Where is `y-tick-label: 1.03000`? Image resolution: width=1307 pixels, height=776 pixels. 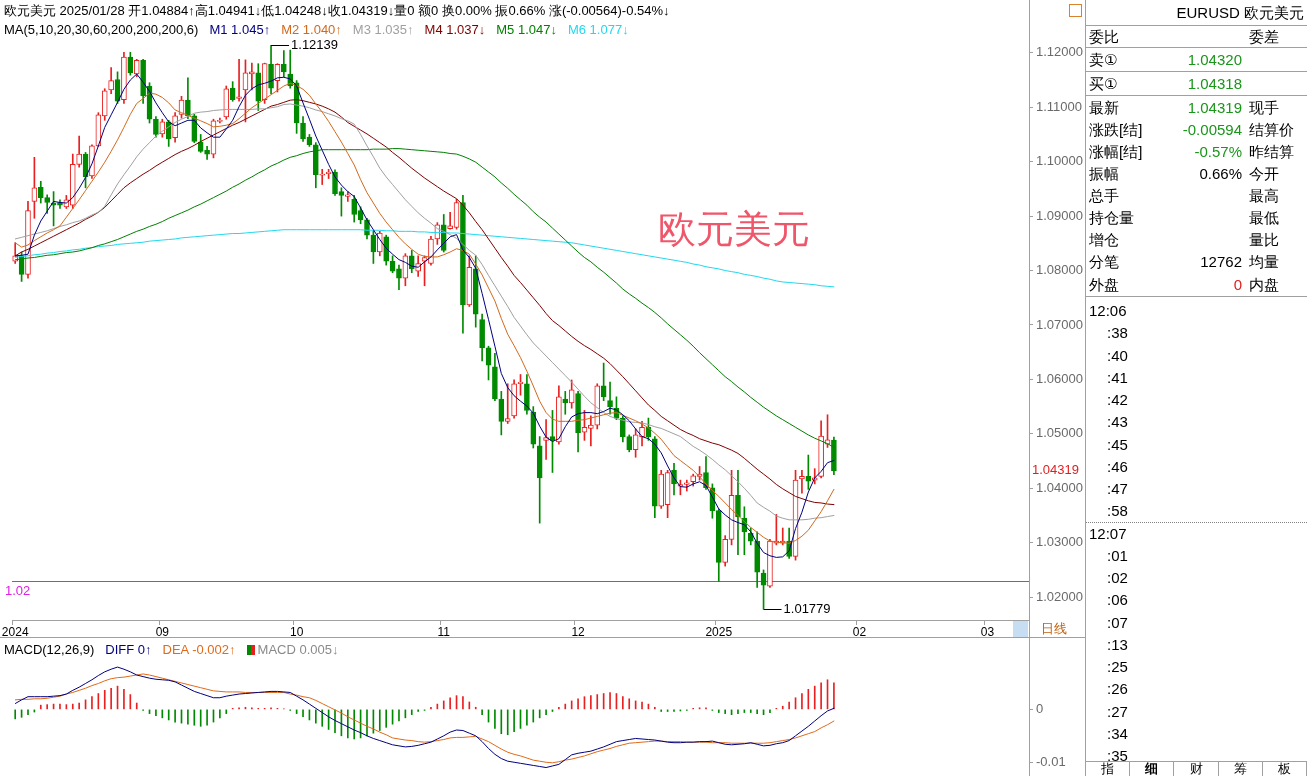 y-tick-label: 1.03000 is located at coordinates (1059, 542).